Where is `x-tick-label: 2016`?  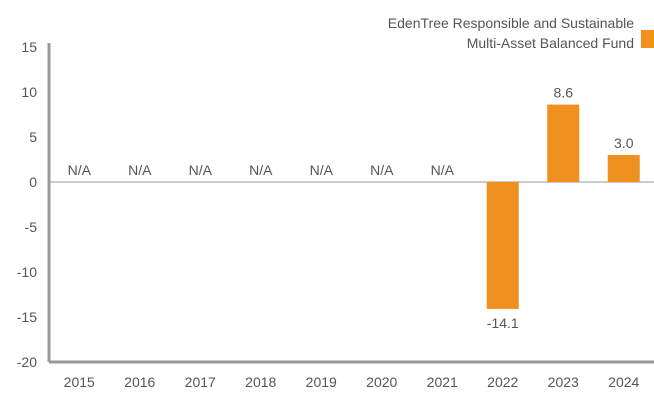 x-tick-label: 2016 is located at coordinates (139, 381).